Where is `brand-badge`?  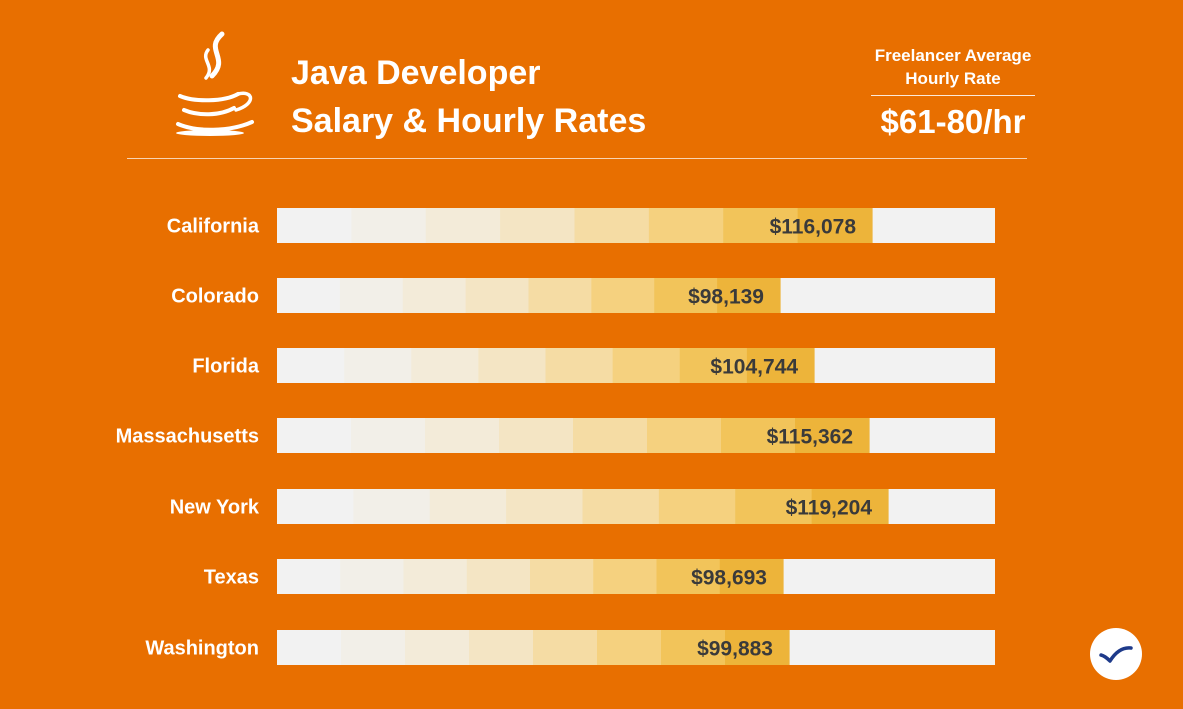 brand-badge is located at coordinates (1116, 654).